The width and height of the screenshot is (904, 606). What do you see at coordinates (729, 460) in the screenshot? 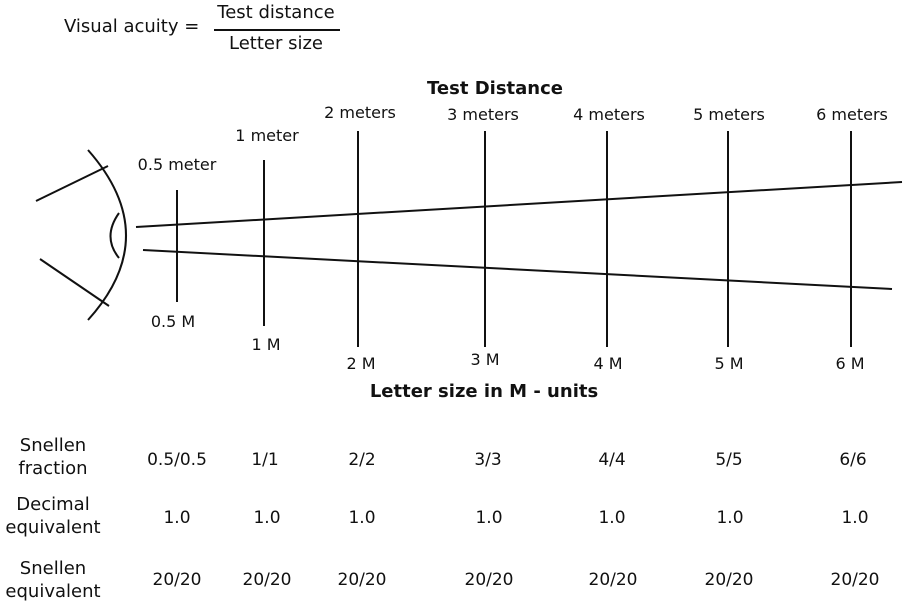
I see `table-cell: 5/5` at bounding box center [729, 460].